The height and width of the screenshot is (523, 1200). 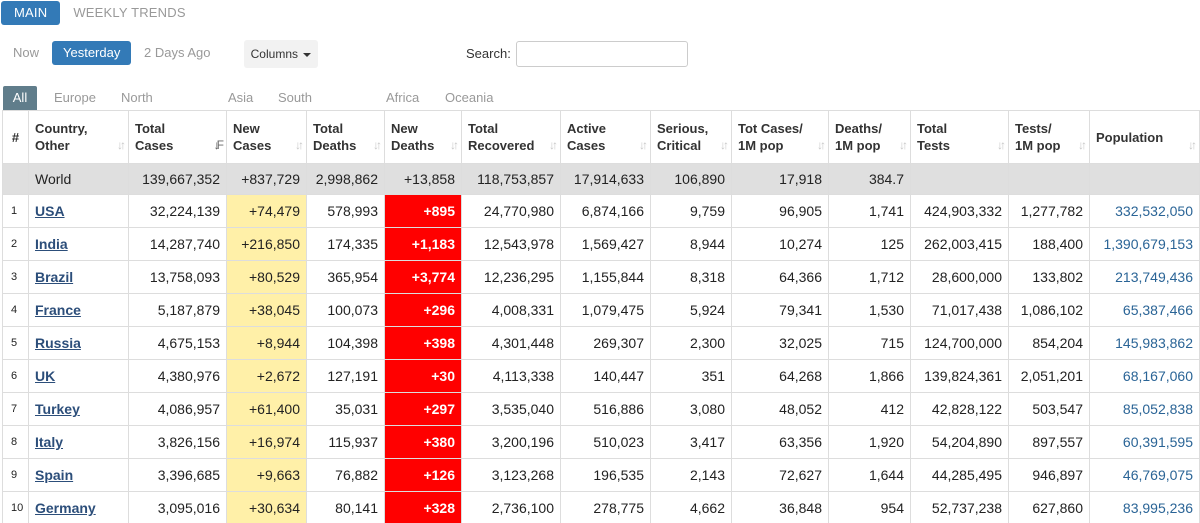 What do you see at coordinates (57, 409) in the screenshot?
I see `country-link: Turkey` at bounding box center [57, 409].